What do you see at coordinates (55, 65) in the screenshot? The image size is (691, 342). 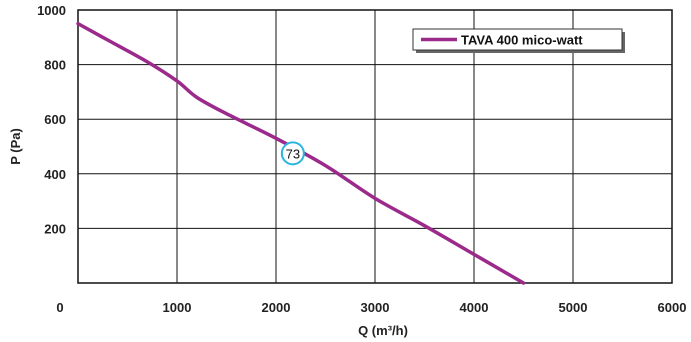 I see `y-tick-label: 800` at bounding box center [55, 65].